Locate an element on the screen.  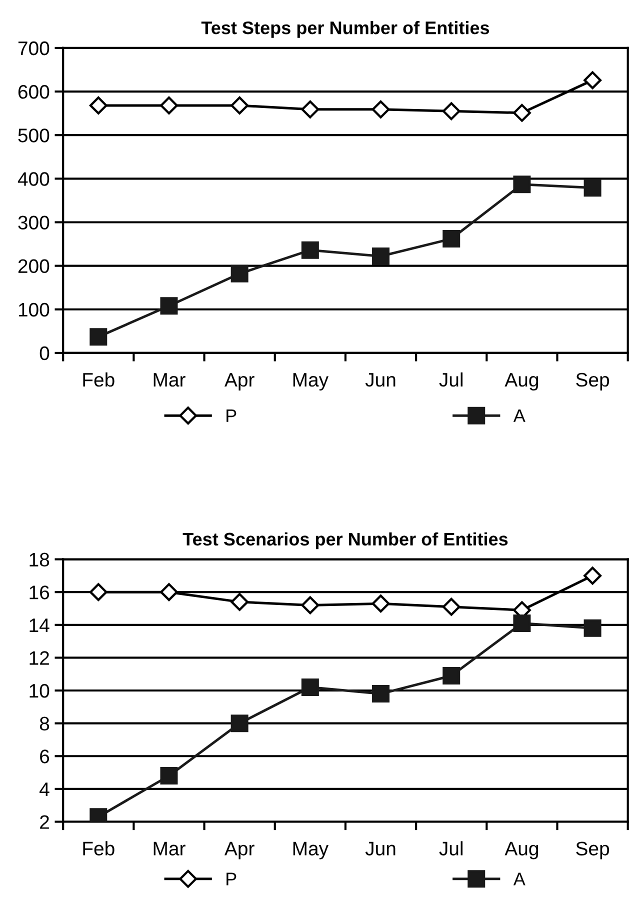
y-tick-label: 10 is located at coordinates (40, 691).